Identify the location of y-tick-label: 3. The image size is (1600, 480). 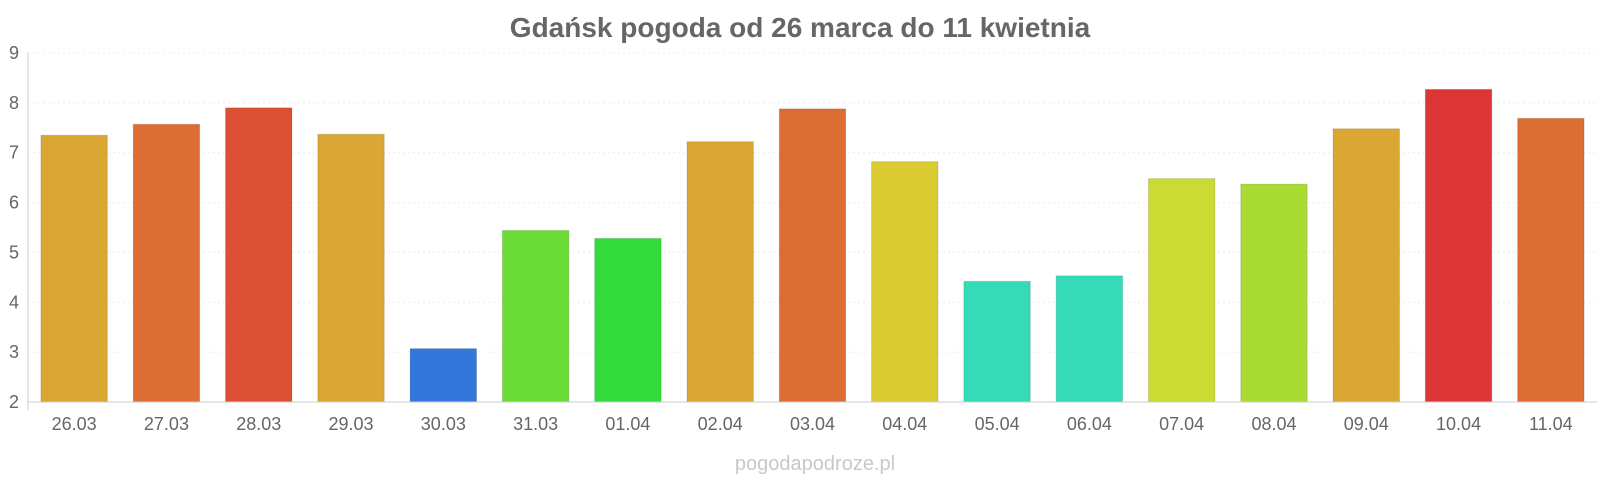
(14, 352).